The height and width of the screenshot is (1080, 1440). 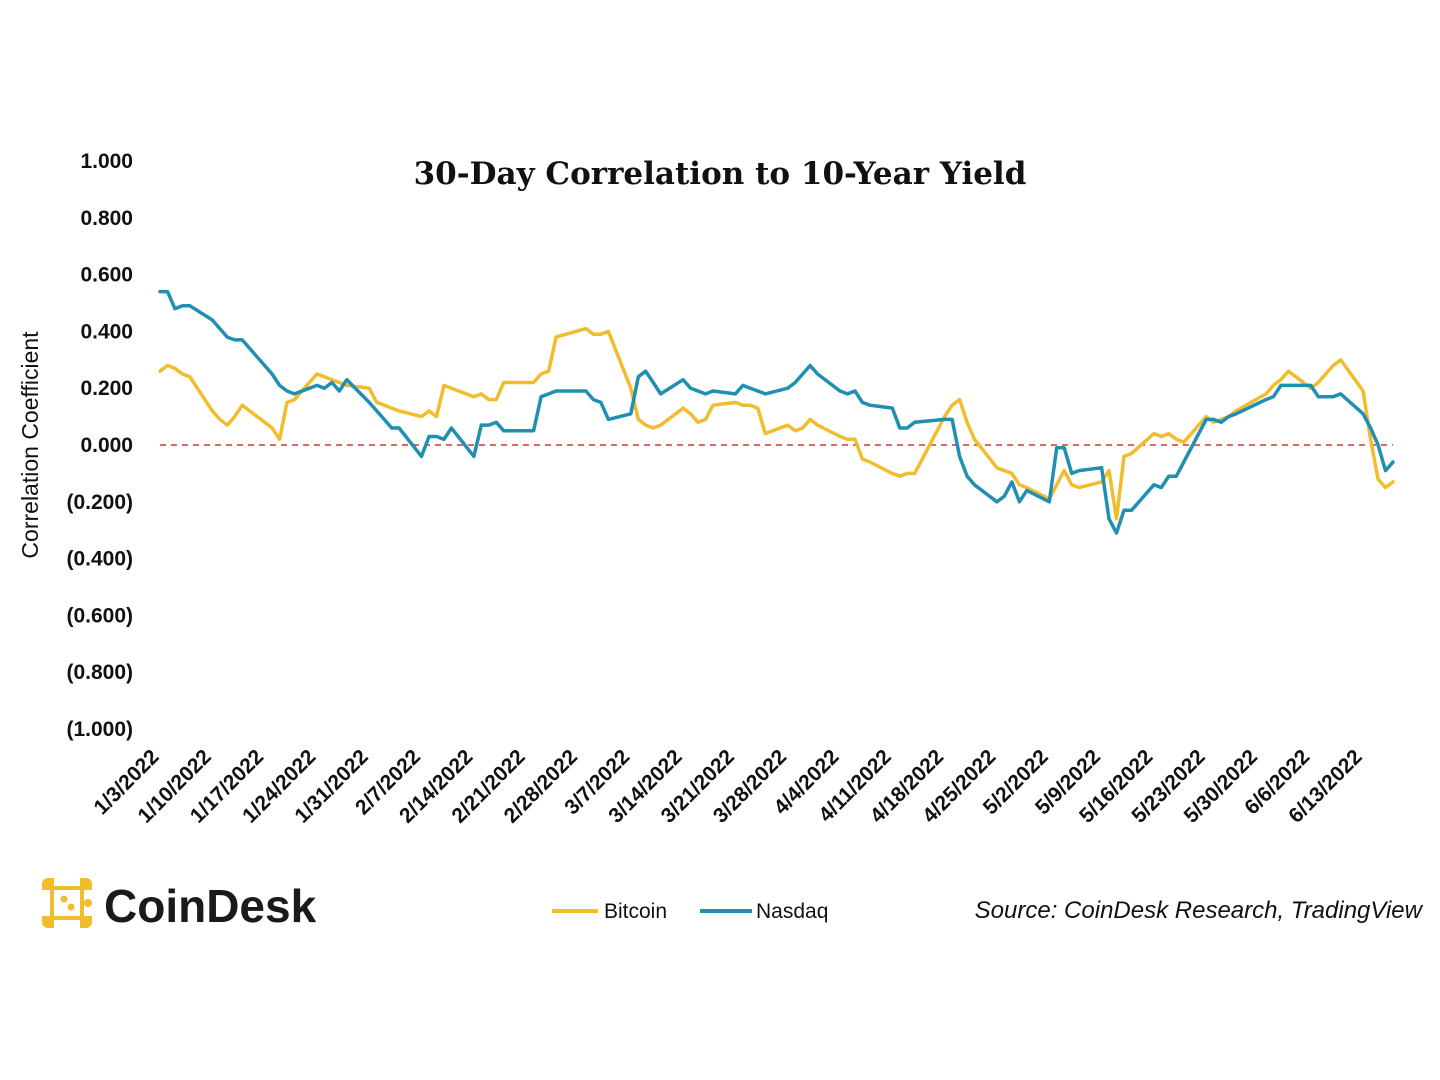 I want to click on y-tick-label: 1.000, so click(x=106, y=161).